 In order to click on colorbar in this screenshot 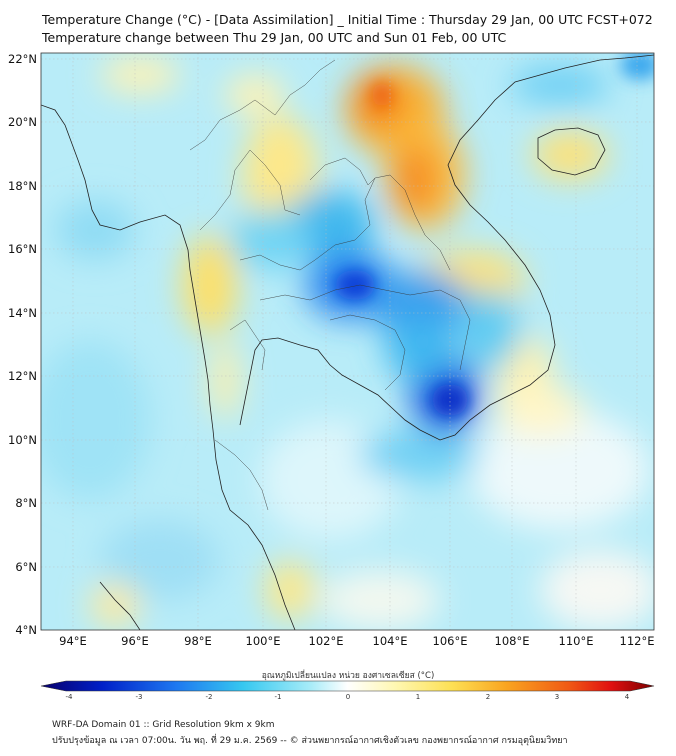, I will do `click(347, 686)`.